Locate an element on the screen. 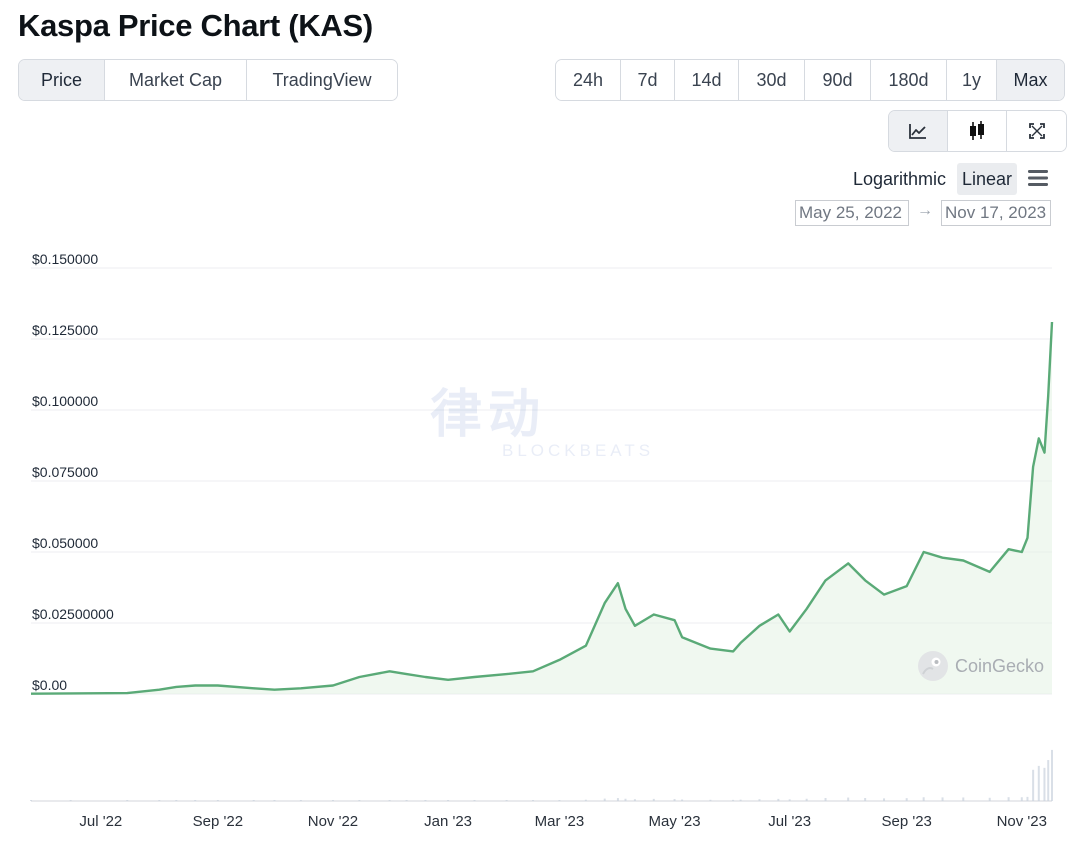 The image size is (1088, 842). chart-type-tabs is located at coordinates (977, 131).